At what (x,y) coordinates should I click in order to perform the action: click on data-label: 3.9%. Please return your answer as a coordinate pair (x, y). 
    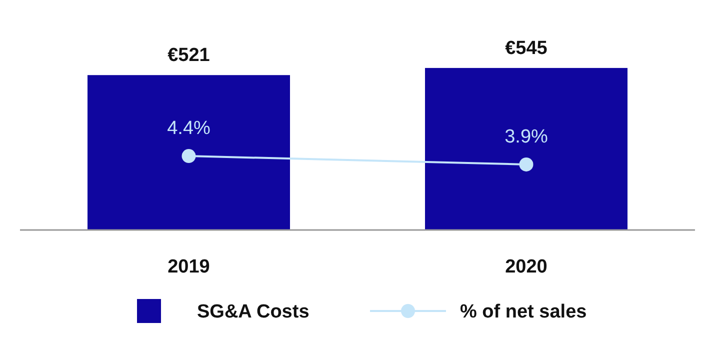
    Looking at the image, I should click on (526, 137).